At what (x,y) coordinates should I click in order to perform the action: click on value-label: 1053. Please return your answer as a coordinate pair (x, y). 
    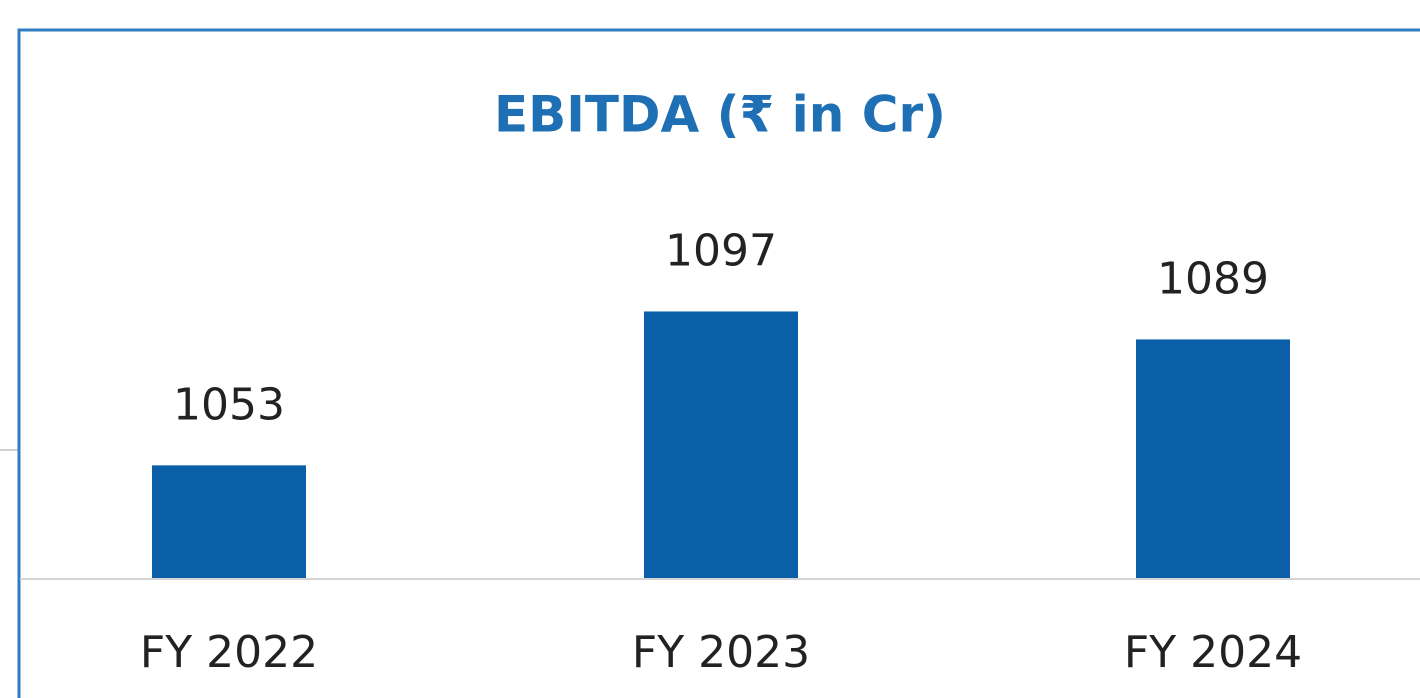
    Looking at the image, I should click on (229, 404).